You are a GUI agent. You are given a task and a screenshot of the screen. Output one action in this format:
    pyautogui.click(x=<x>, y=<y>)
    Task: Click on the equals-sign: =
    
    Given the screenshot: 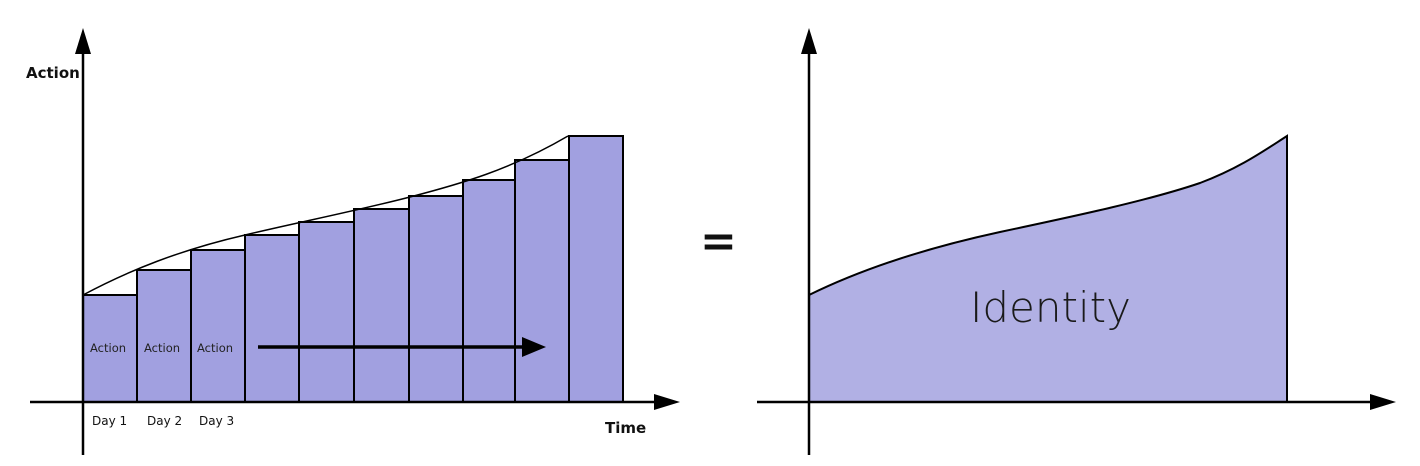 What is the action you would take?
    pyautogui.click(x=718, y=241)
    